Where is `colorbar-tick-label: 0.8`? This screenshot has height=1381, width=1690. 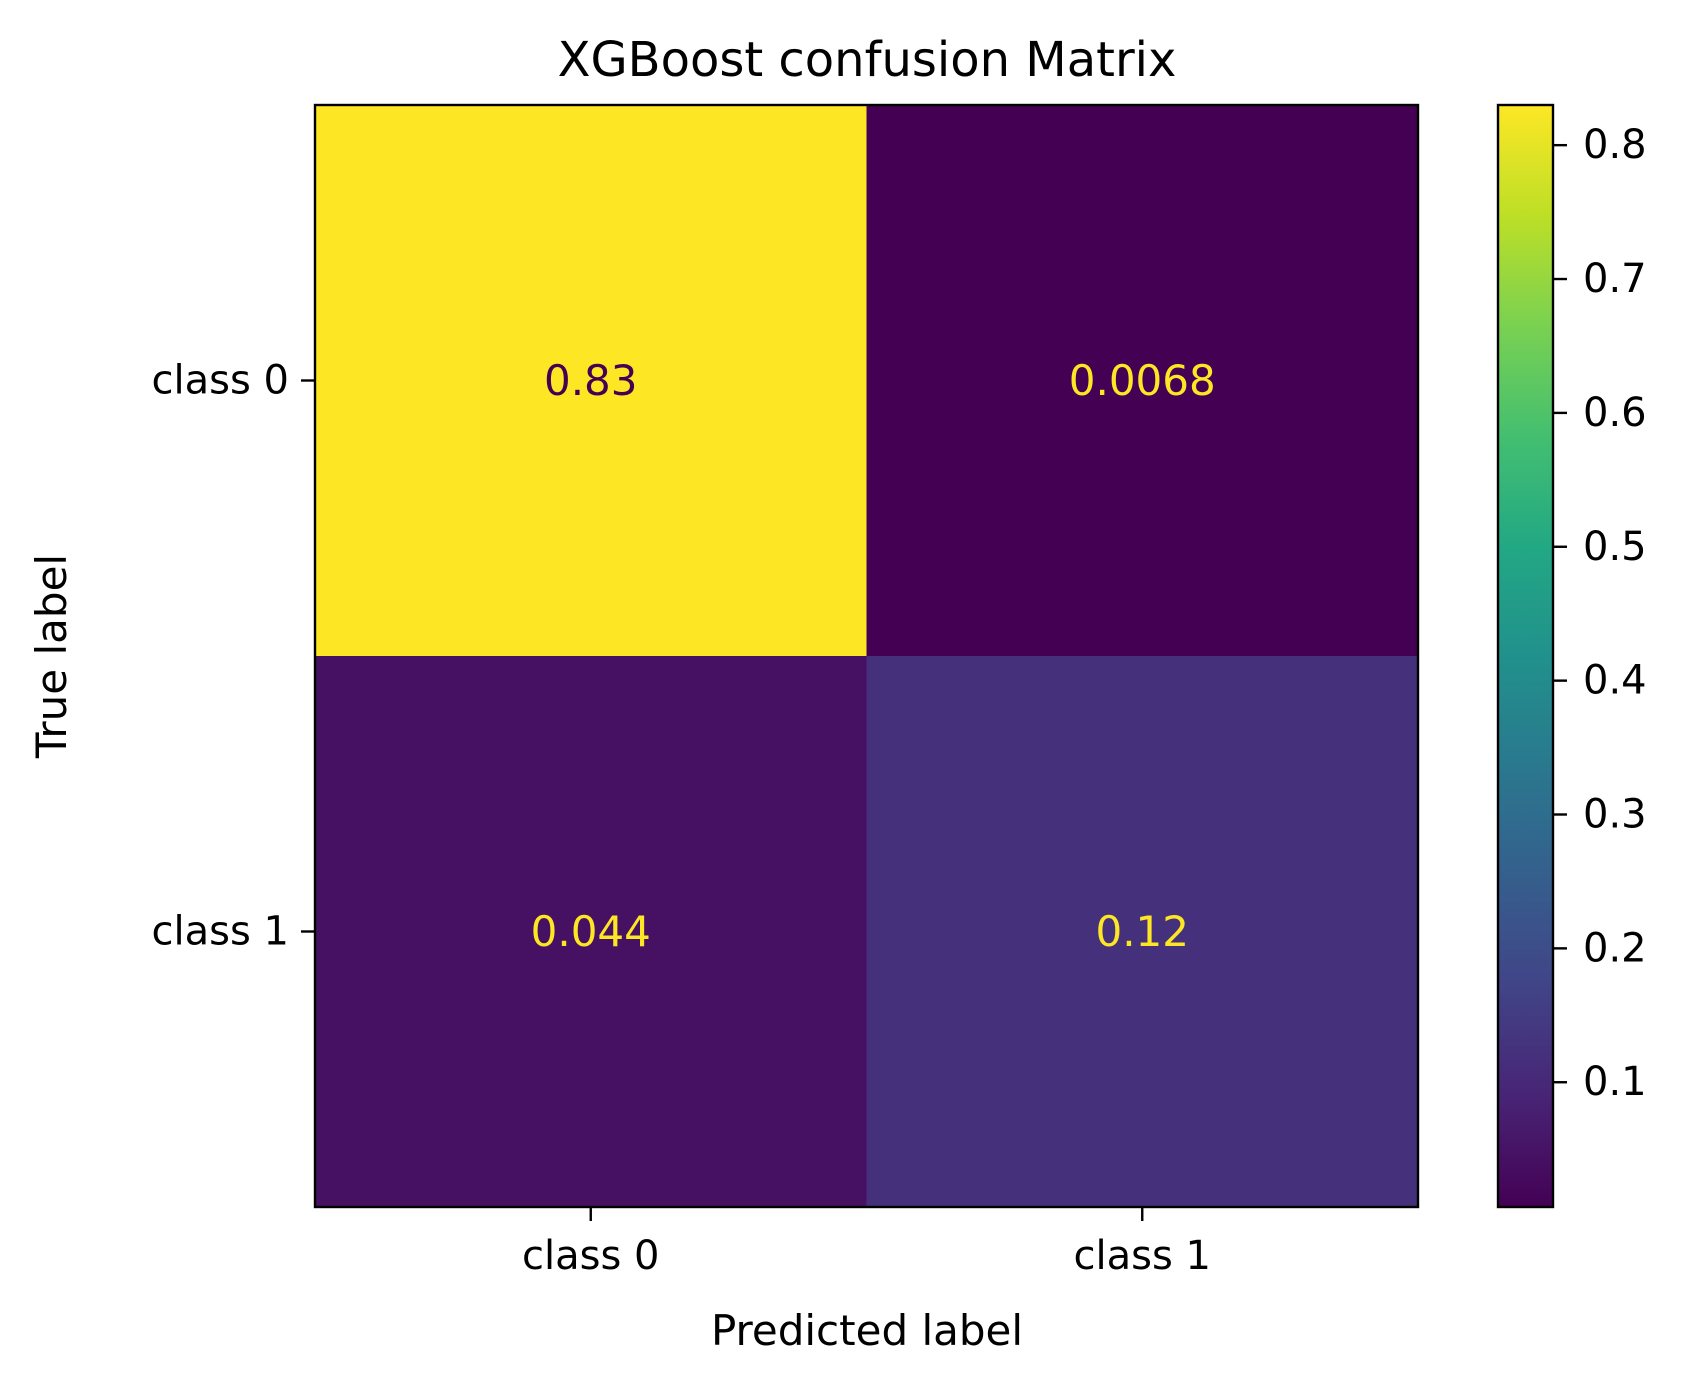 colorbar-tick-label: 0.8 is located at coordinates (1615, 145).